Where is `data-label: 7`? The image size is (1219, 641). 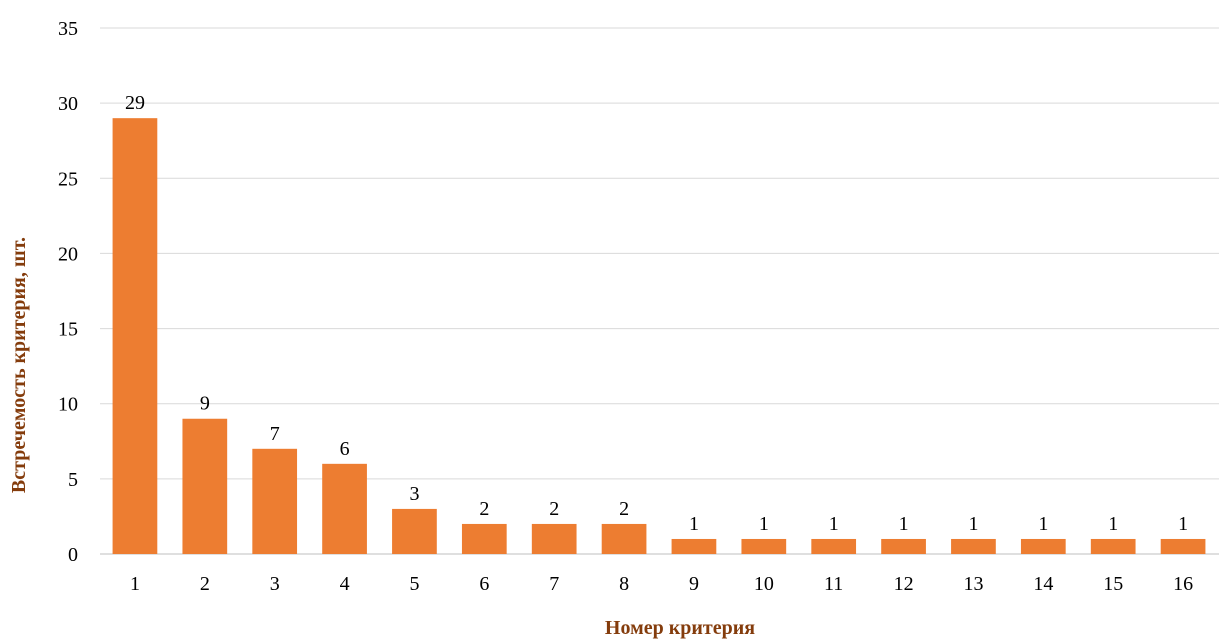
data-label: 7 is located at coordinates (275, 434).